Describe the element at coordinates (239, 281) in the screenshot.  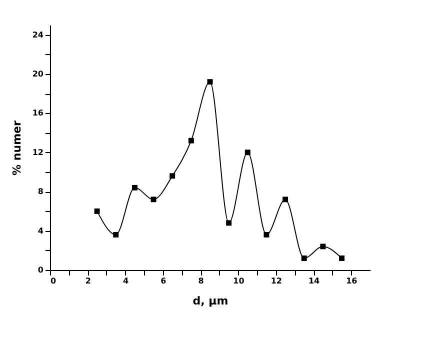
I see `x-tick-label: 10` at that location.